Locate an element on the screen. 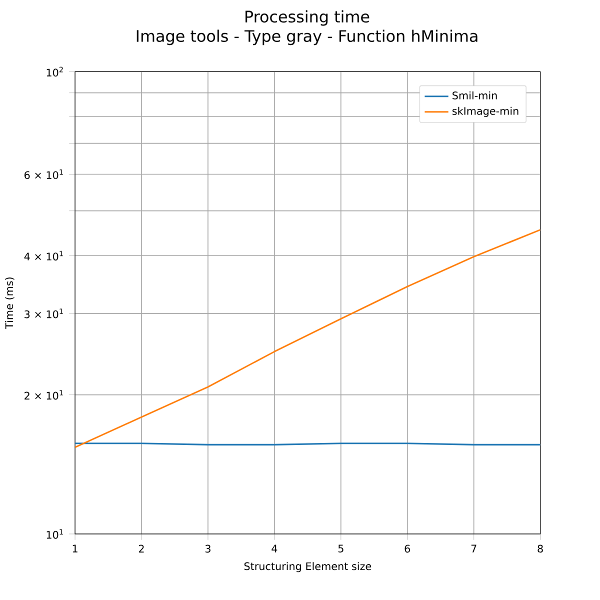 This screenshot has width=600, height=600. x-tick-label: 7 is located at coordinates (473, 548).